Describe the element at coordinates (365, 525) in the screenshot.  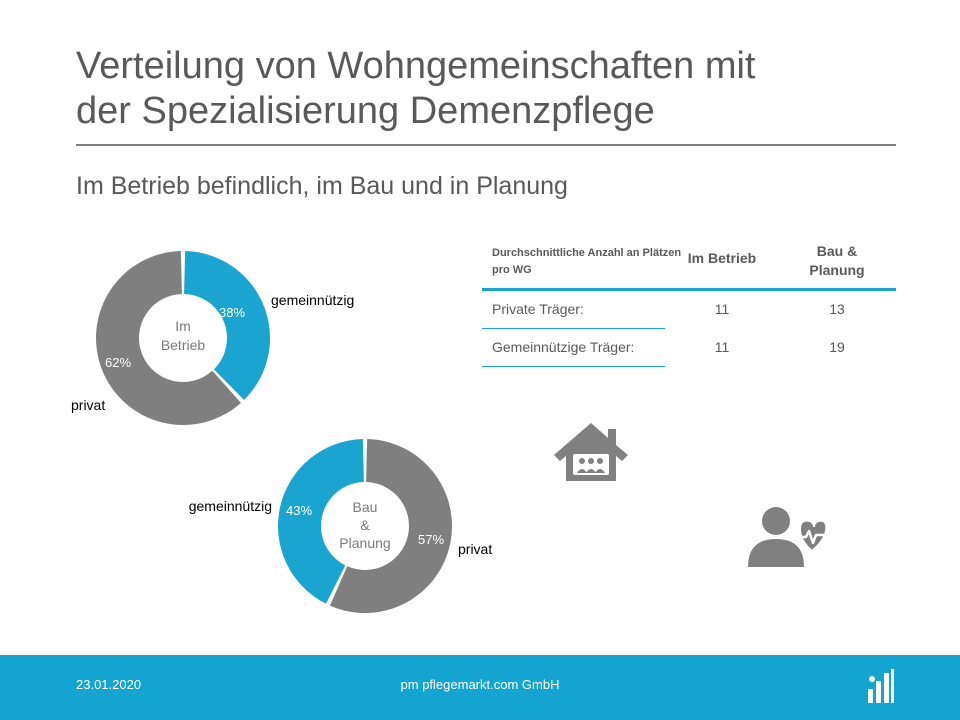
I see `donut-center-label: &` at that location.